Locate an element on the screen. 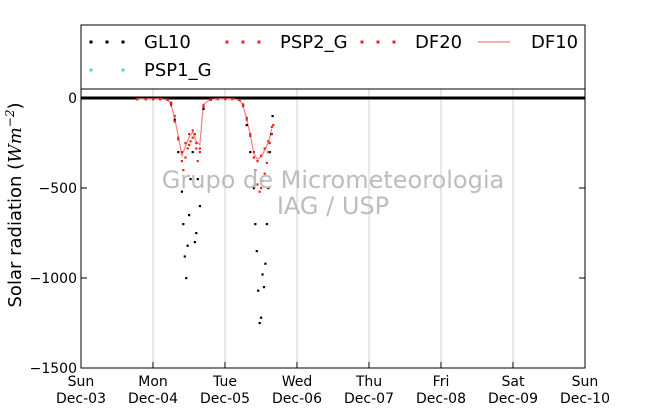 This screenshot has width=650, height=409. x-tick-label-day-6: Sat is located at coordinates (513, 382).